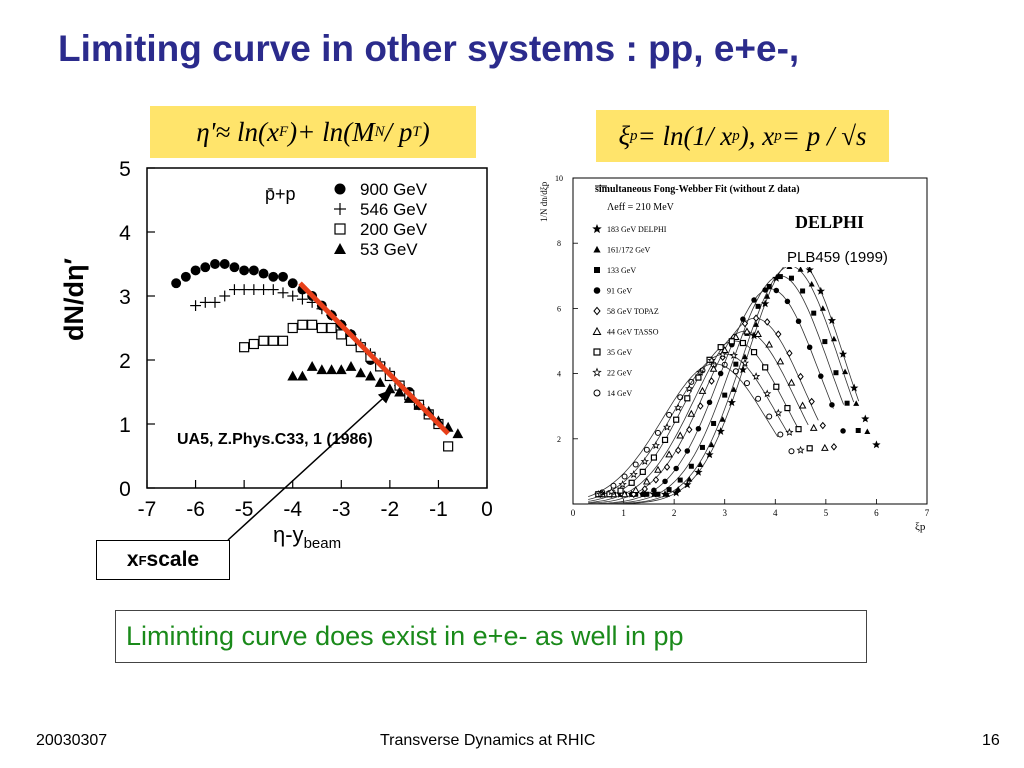  I want to click on formula-part: )+ ln(M, so click(331, 131).